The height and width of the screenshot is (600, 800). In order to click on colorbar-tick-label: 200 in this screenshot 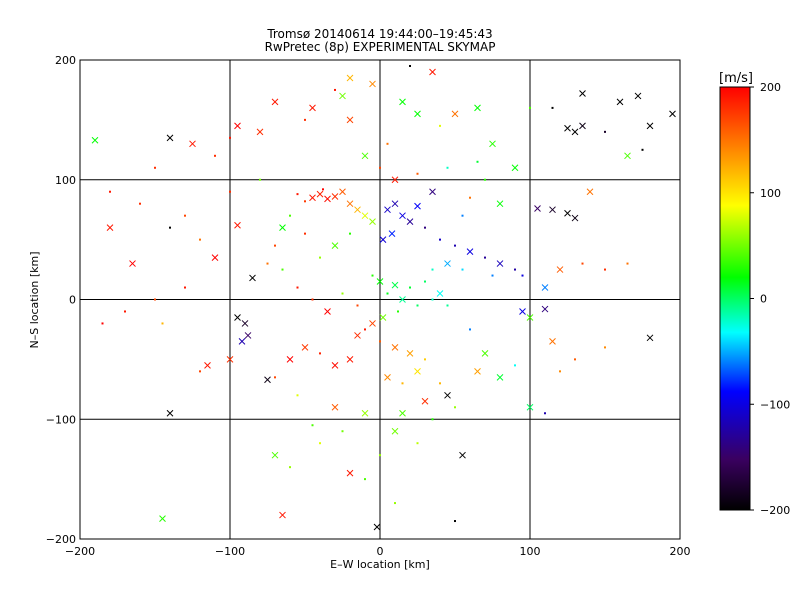, I will do `click(770, 87)`.